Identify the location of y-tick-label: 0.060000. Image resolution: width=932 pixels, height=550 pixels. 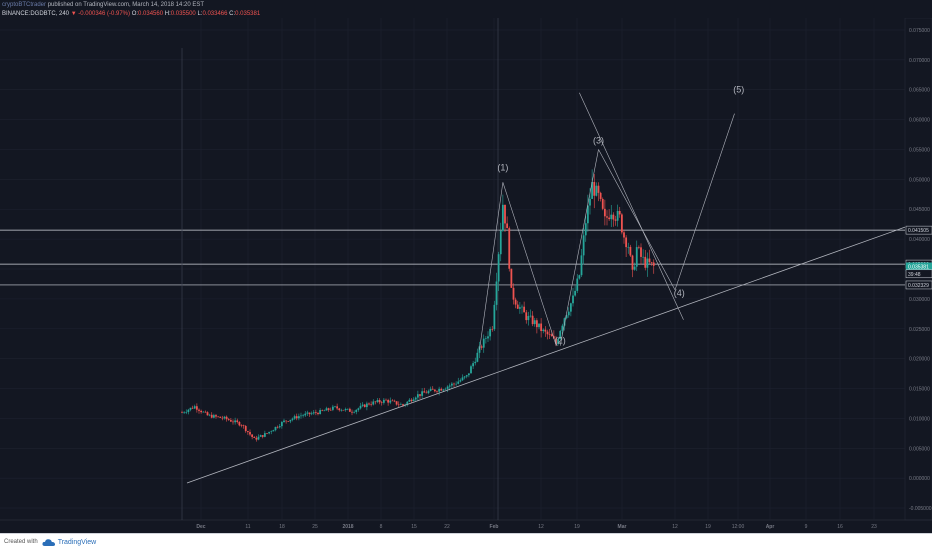
(919, 121).